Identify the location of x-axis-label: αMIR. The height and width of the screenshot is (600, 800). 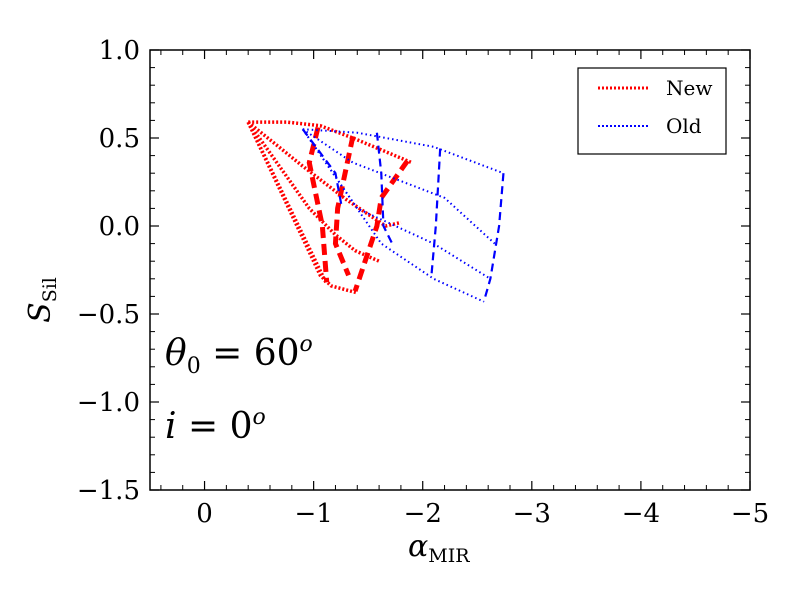
(439, 548).